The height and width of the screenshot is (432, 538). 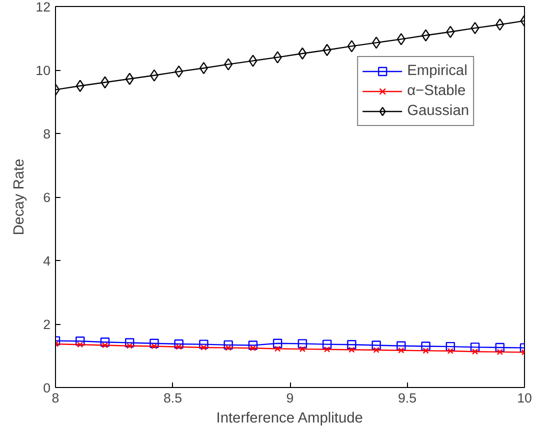 What do you see at coordinates (436, 91) in the screenshot?
I see `legend-label: α−Stable` at bounding box center [436, 91].